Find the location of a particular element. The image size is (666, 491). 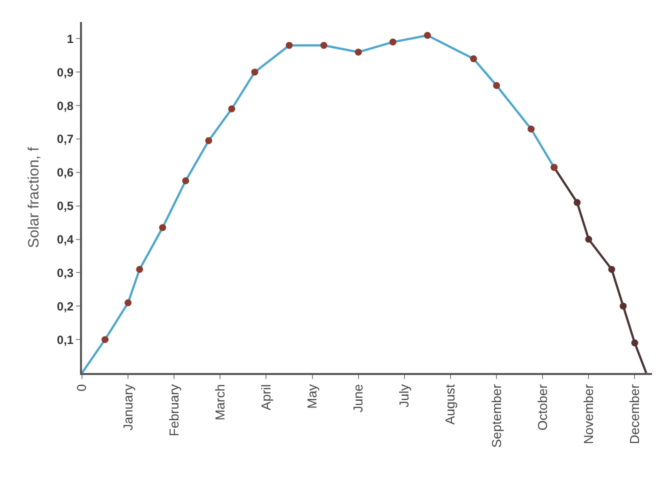

x-tick-label: November is located at coordinates (588, 414).